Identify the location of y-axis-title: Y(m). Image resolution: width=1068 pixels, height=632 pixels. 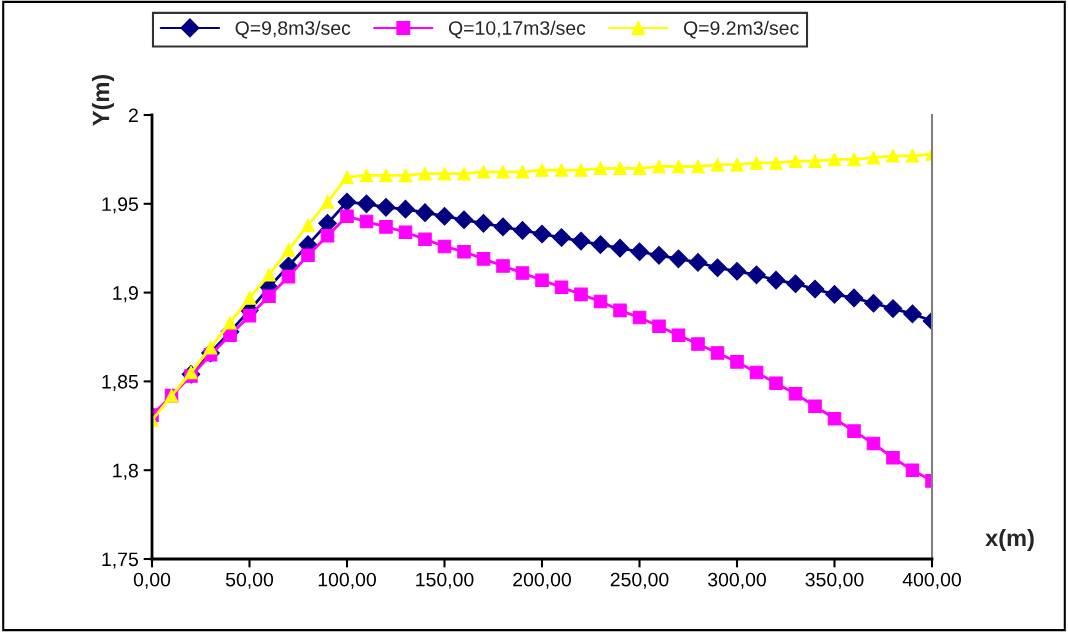
(103, 100).